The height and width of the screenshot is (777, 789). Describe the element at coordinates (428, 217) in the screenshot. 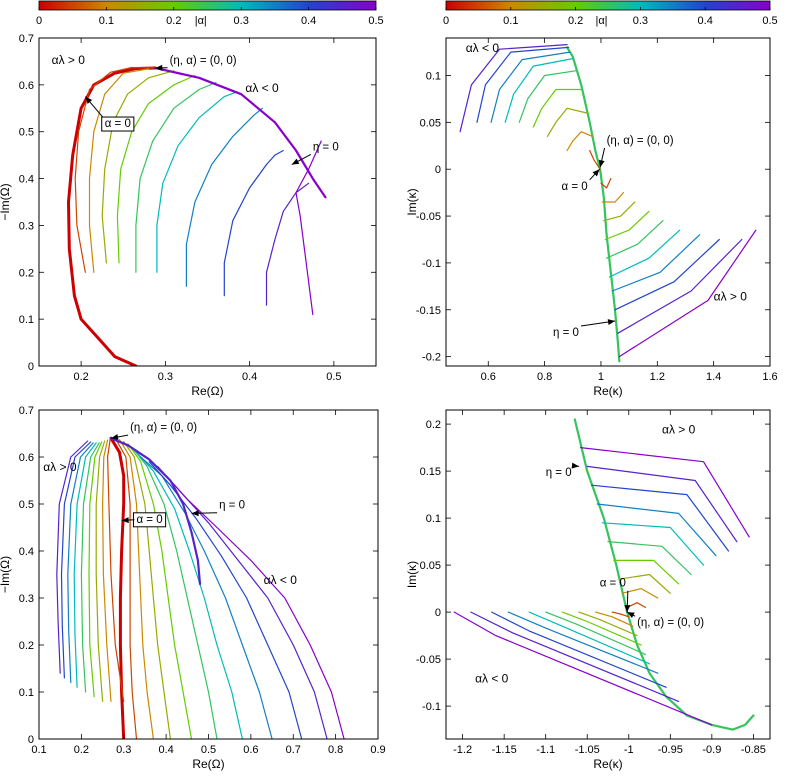

I see `y-tick-label: -0.05` at that location.